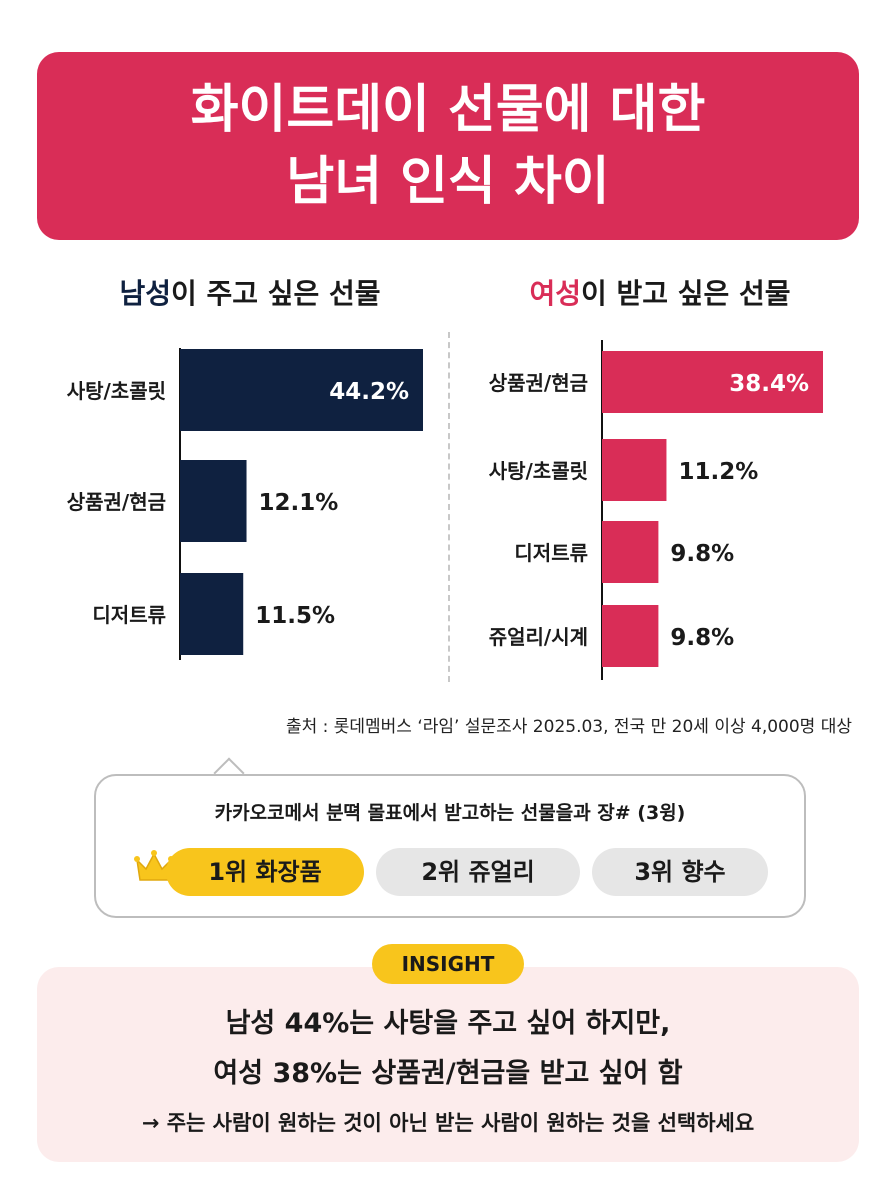  I want to click on female-category-label-2: 사탕/초콜릿, so click(538, 471).